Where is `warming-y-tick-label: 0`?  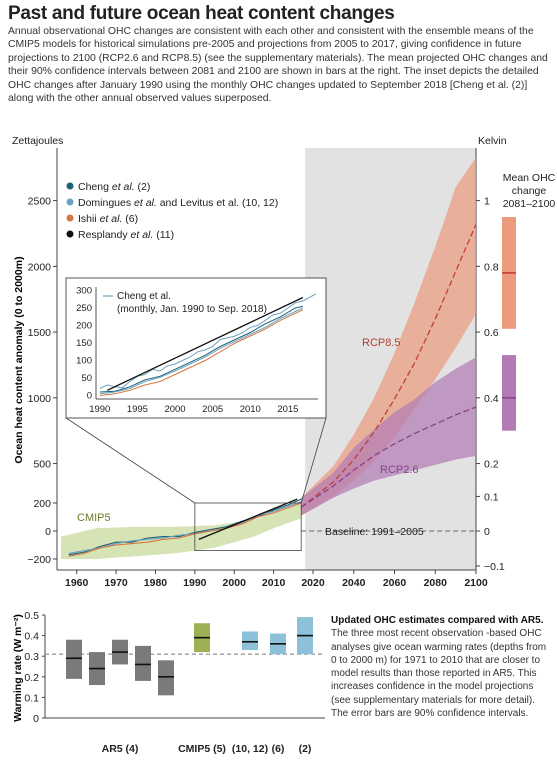
warming-y-tick-label: 0 is located at coordinates (36, 719).